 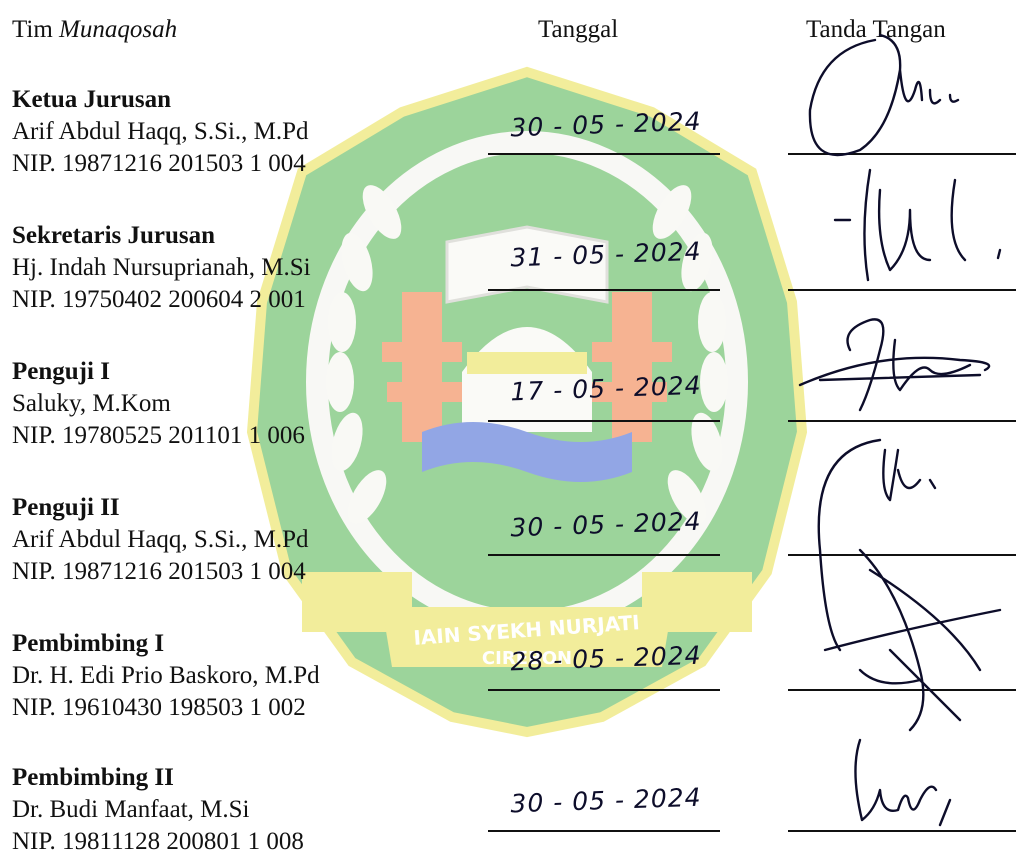 I want to click on member-name: Saluky, M.Kom, so click(x=91, y=403).